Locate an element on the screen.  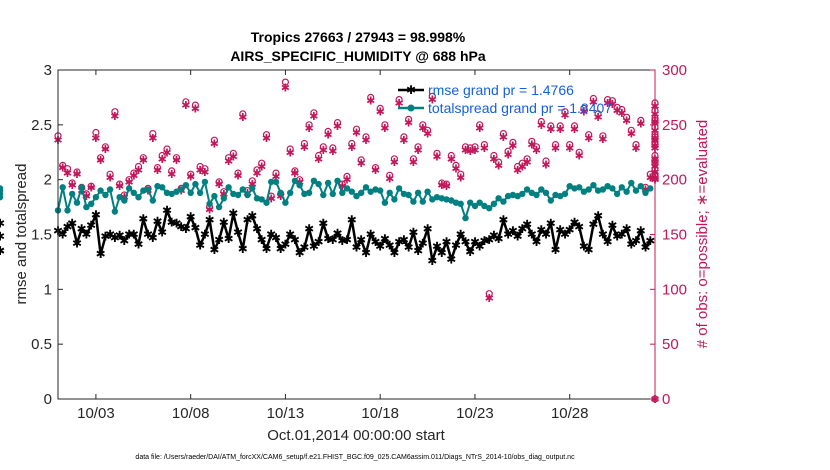
rmse-line is located at coordinates (354, 235).